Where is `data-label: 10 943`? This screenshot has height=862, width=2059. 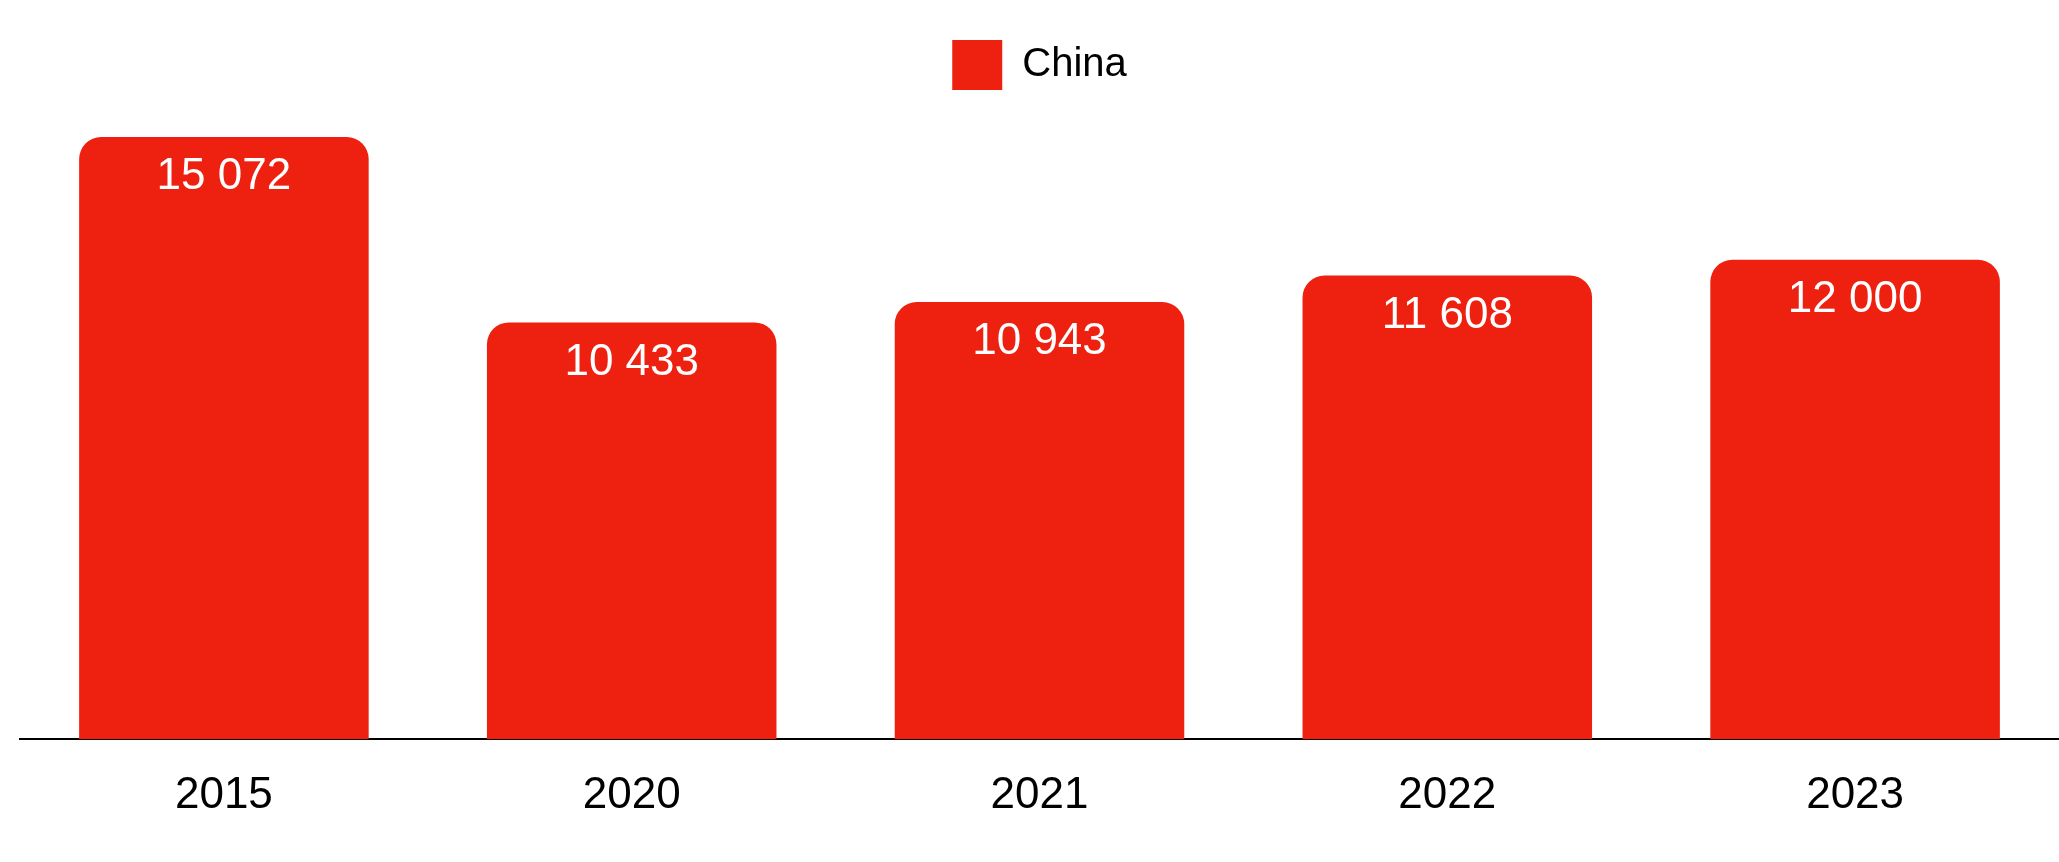 data-label: 10 943 is located at coordinates (1039, 339).